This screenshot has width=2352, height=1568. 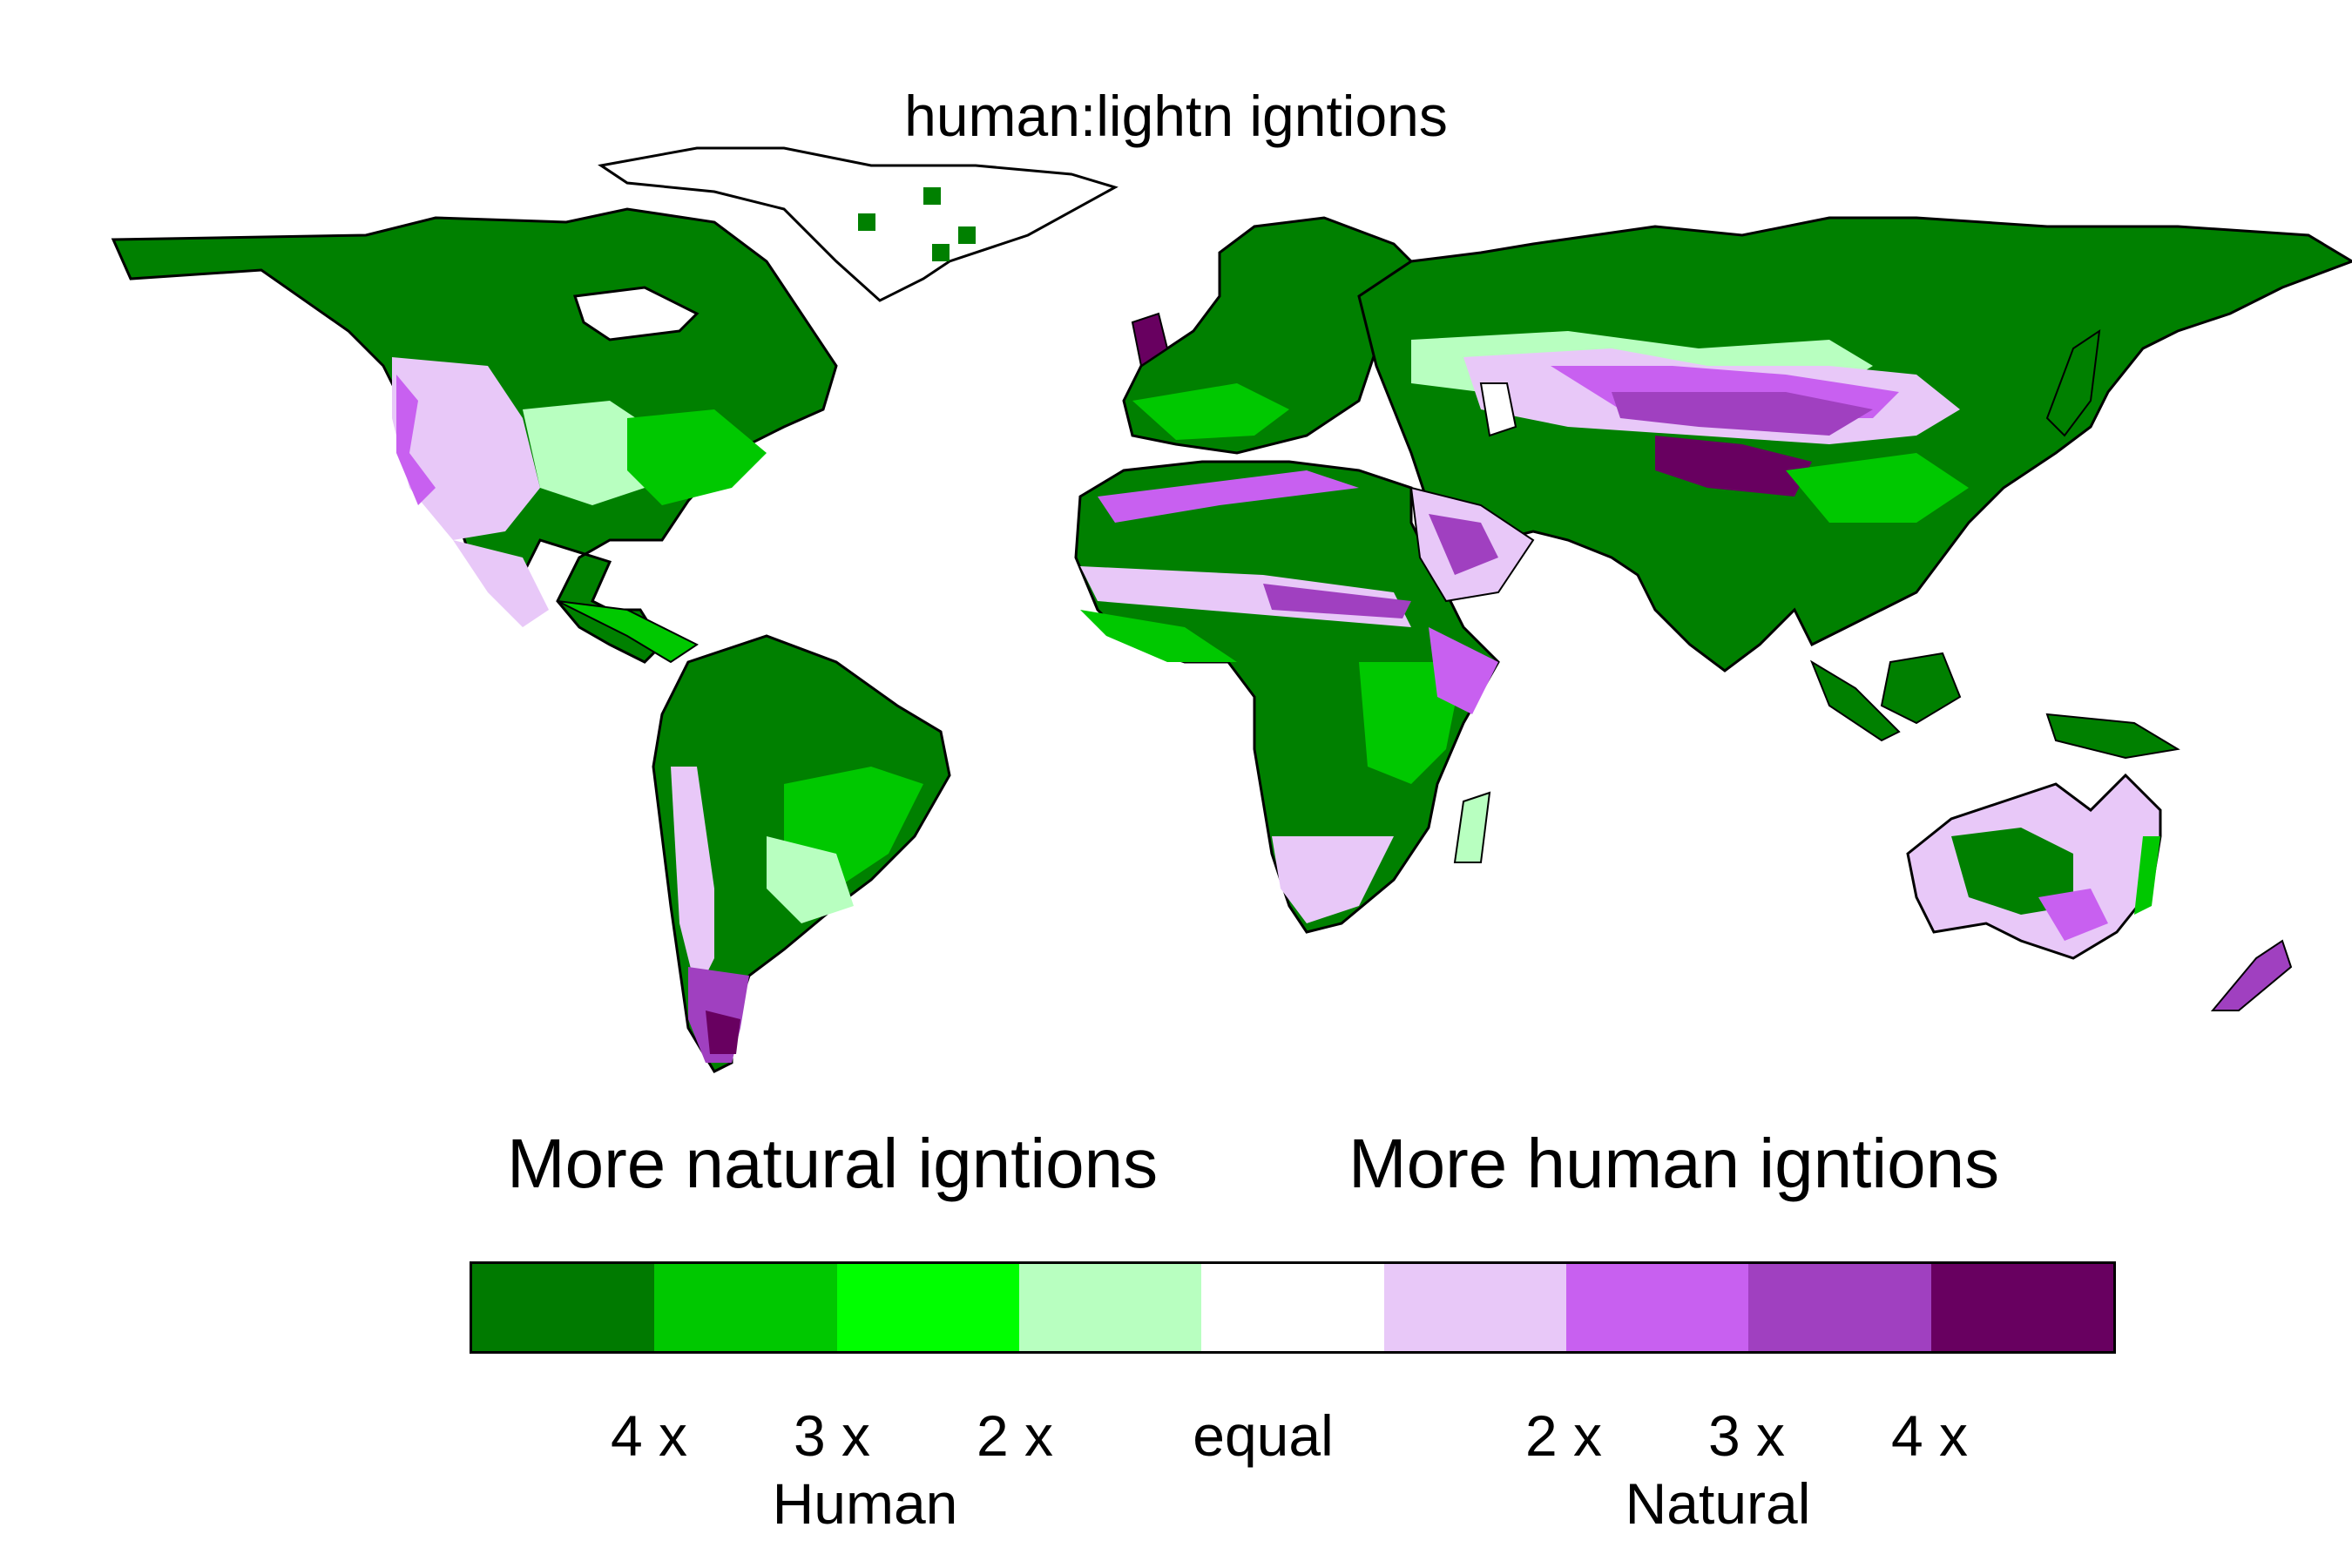 I want to click on usa-east, so click(x=697, y=457).